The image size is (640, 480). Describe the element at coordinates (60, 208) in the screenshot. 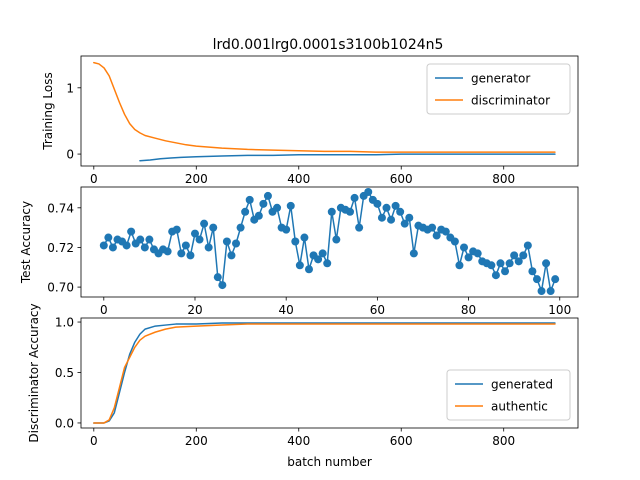

I see `y-tick-label: 0.74` at that location.